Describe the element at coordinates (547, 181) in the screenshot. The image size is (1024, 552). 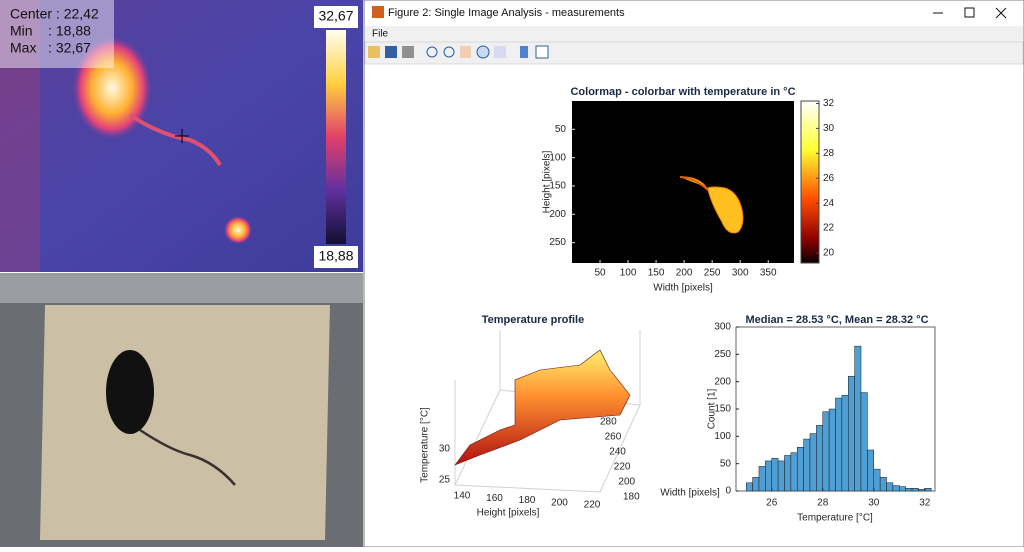
I see `colormap-ylabel: Height [pixels]` at that location.